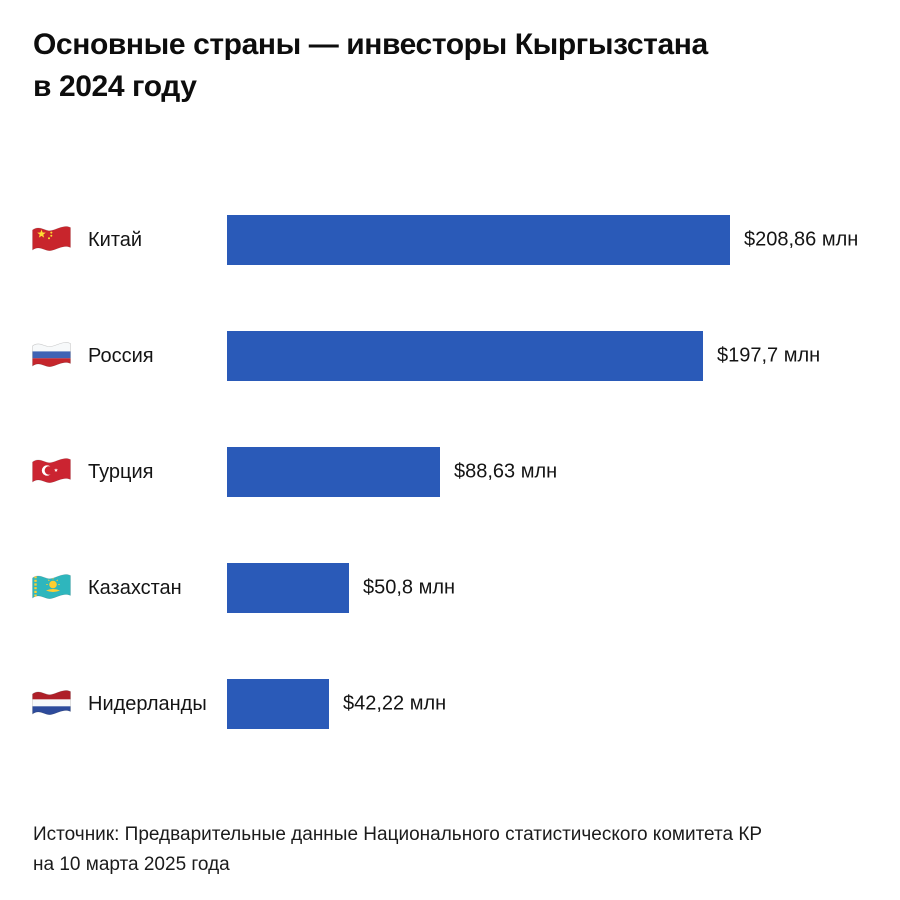  What do you see at coordinates (51, 702) in the screenshot?
I see `netherlands-flag-icon` at bounding box center [51, 702].